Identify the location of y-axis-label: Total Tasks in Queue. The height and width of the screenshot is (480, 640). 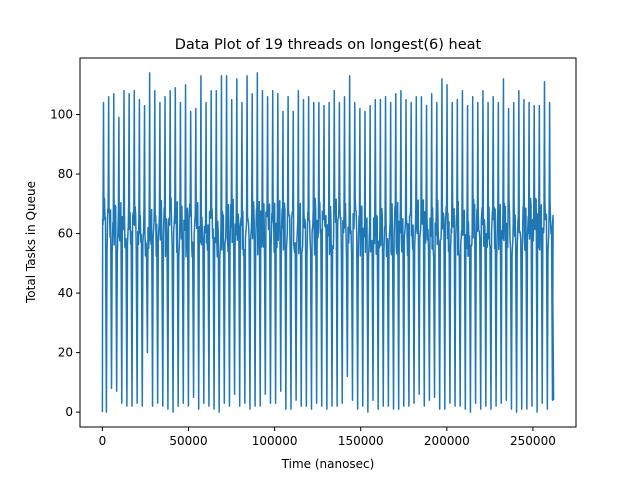
(31, 242).